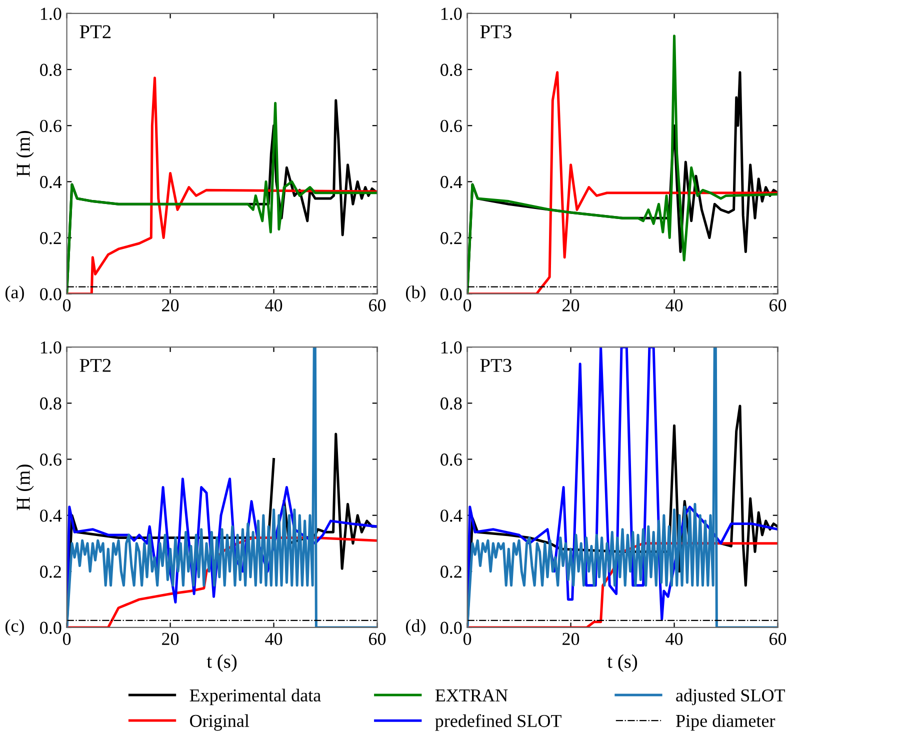 This screenshot has height=747, width=915. What do you see at coordinates (14, 294) in the screenshot?
I see `text: (a)` at bounding box center [14, 294].